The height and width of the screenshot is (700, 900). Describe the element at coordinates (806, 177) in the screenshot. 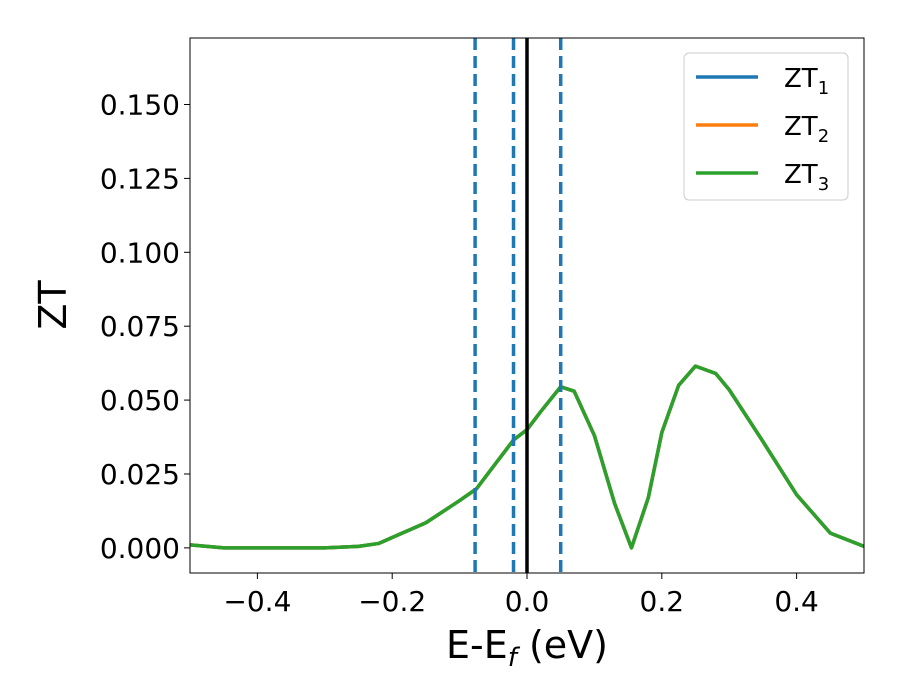

I see `legend-label-zt3: ZT3` at that location.